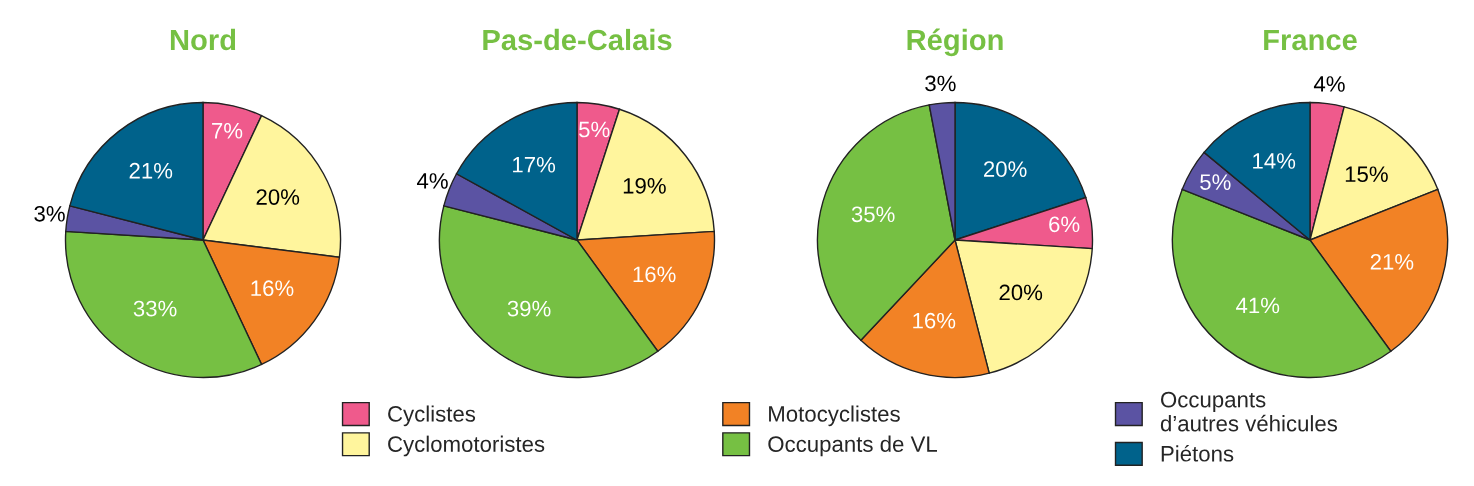 This screenshot has width=1474, height=486. What do you see at coordinates (873, 214) in the screenshot?
I see `data-label: 35%` at bounding box center [873, 214].